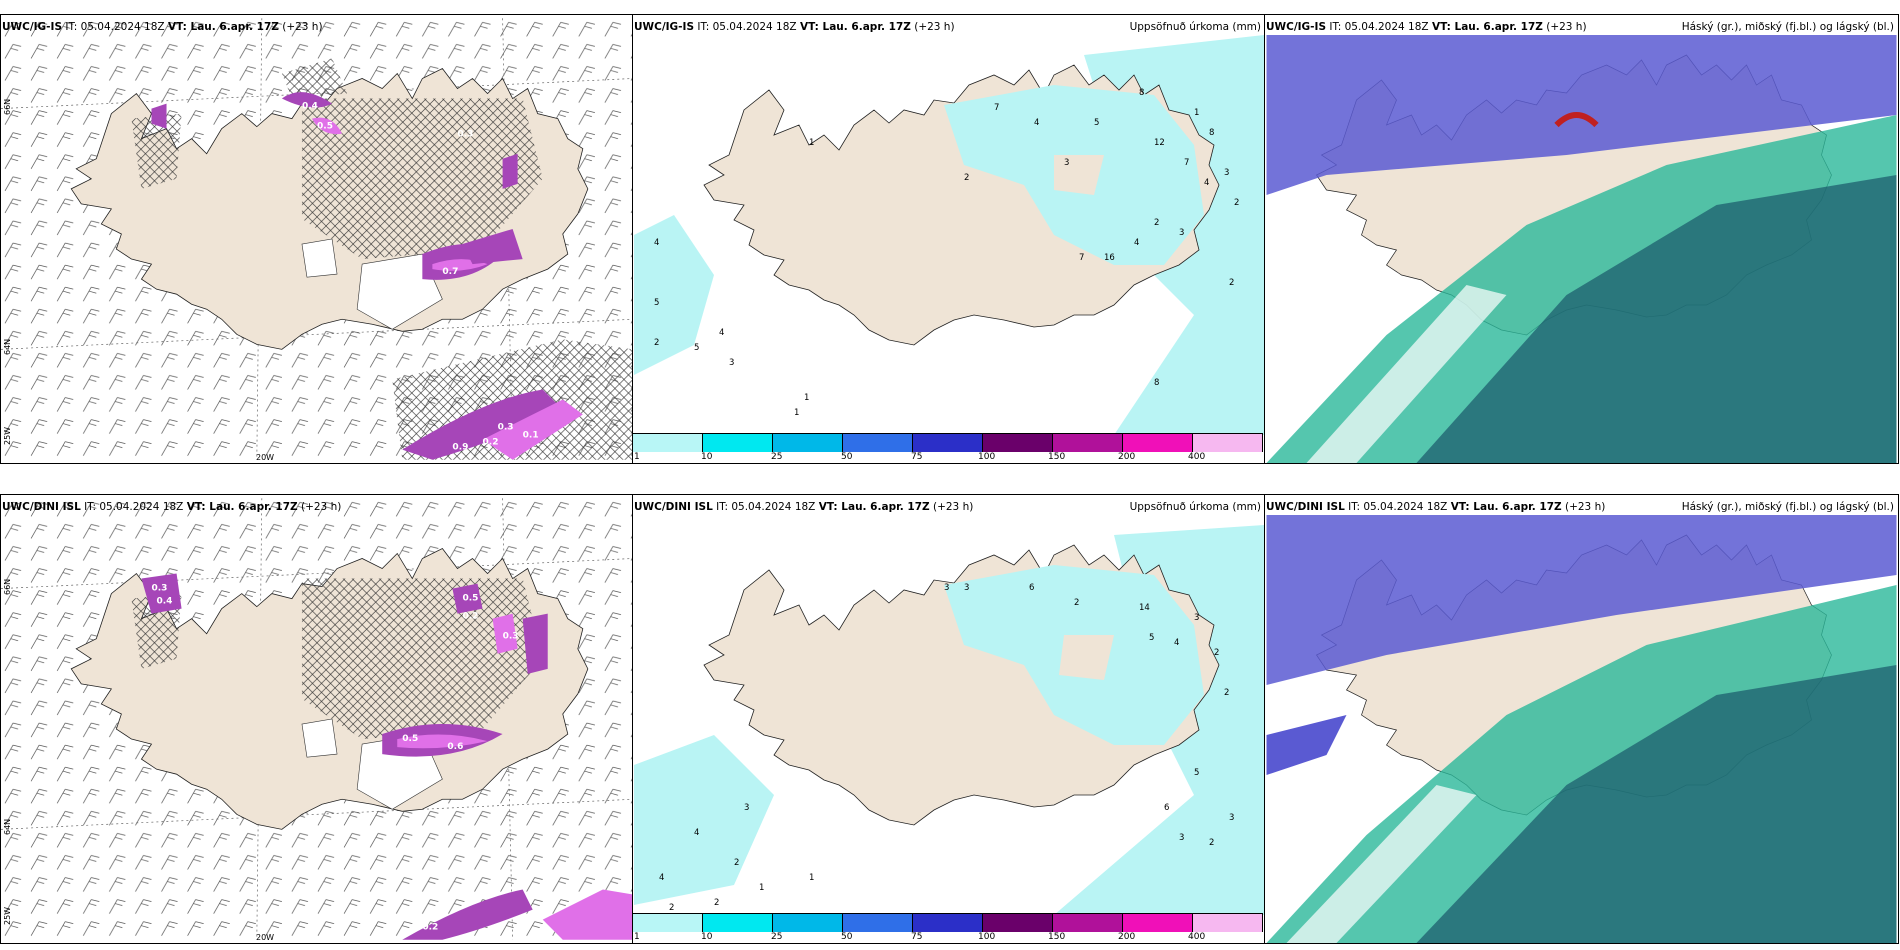  I want to click on svg-text: 0.8, so click(400, 272).